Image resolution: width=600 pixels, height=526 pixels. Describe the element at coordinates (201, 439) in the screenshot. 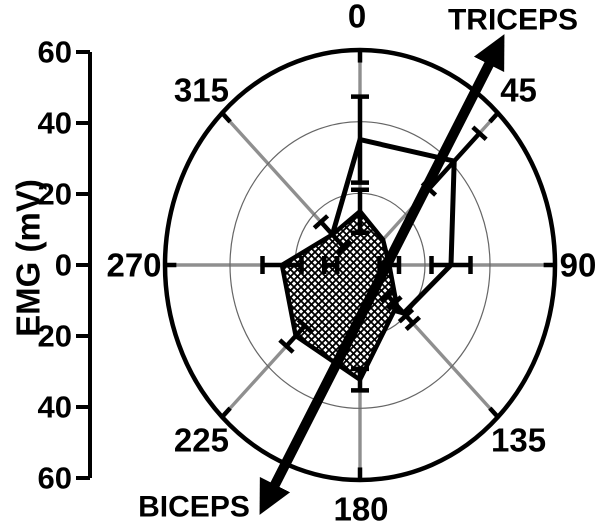

I see `angle-label-225: 225` at that location.